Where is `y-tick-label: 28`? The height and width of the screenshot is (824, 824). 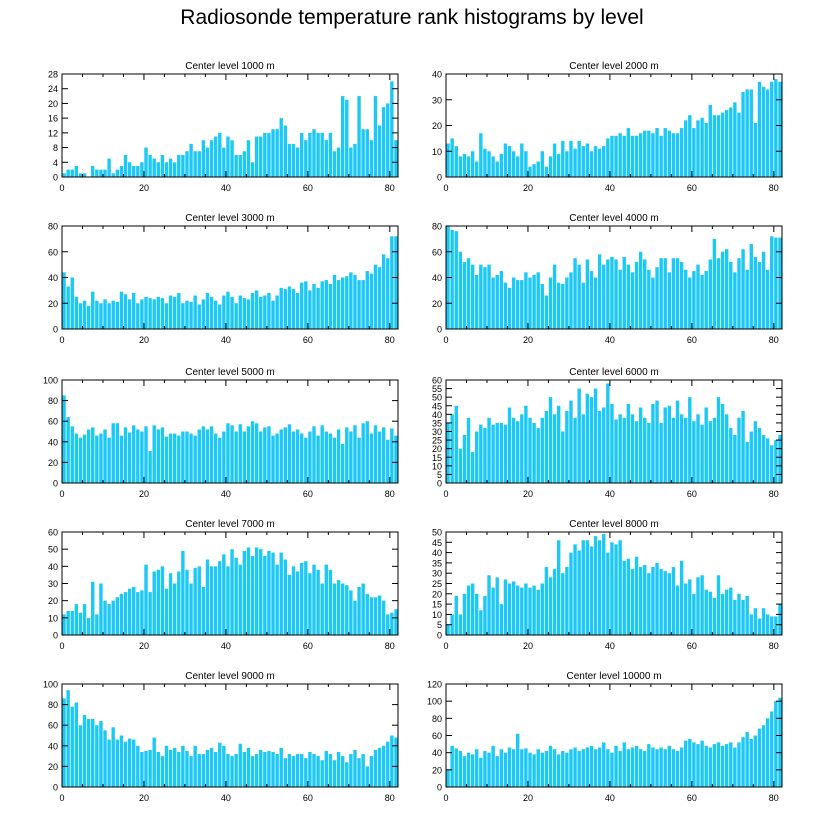
y-tick-label: 28 is located at coordinates (53, 75).